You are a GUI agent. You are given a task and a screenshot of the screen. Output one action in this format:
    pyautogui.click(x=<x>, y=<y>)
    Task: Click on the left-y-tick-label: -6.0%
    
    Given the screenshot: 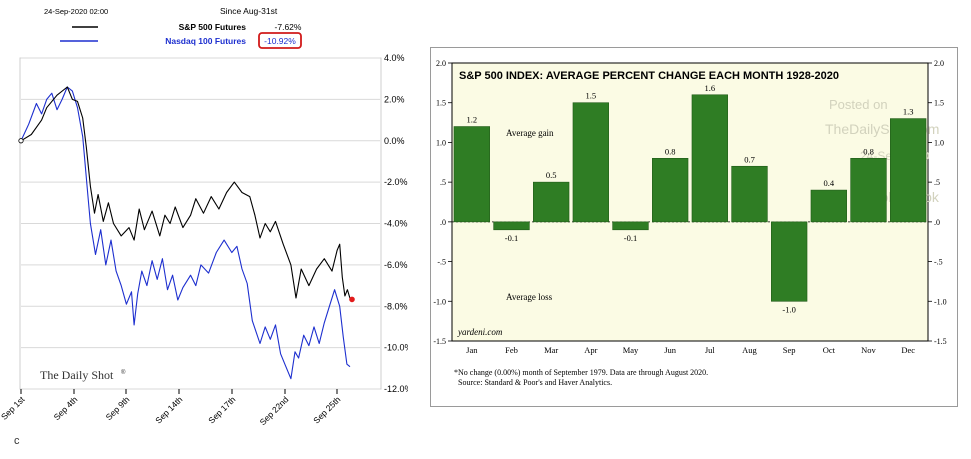 What is the action you would take?
    pyautogui.click(x=396, y=265)
    